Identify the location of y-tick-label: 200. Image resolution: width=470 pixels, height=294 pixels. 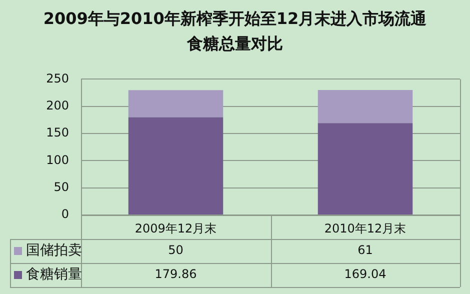
(57, 105).